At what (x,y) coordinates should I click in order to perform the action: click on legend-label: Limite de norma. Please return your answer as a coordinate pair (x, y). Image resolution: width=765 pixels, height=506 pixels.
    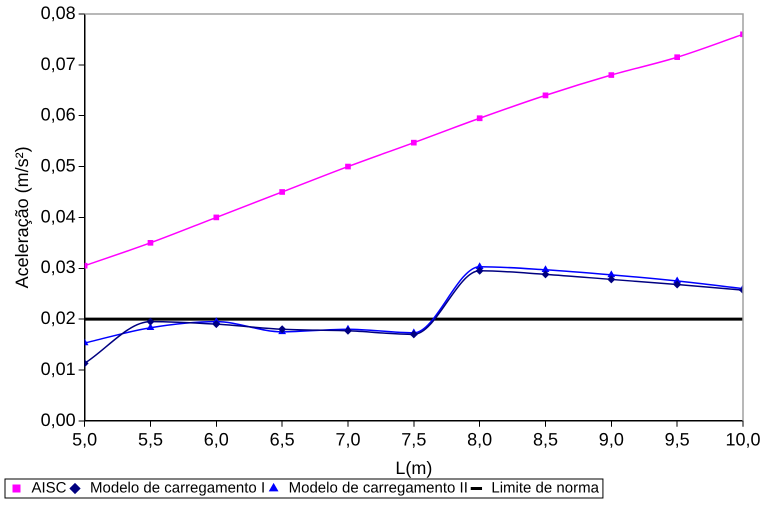
    Looking at the image, I should click on (545, 488).